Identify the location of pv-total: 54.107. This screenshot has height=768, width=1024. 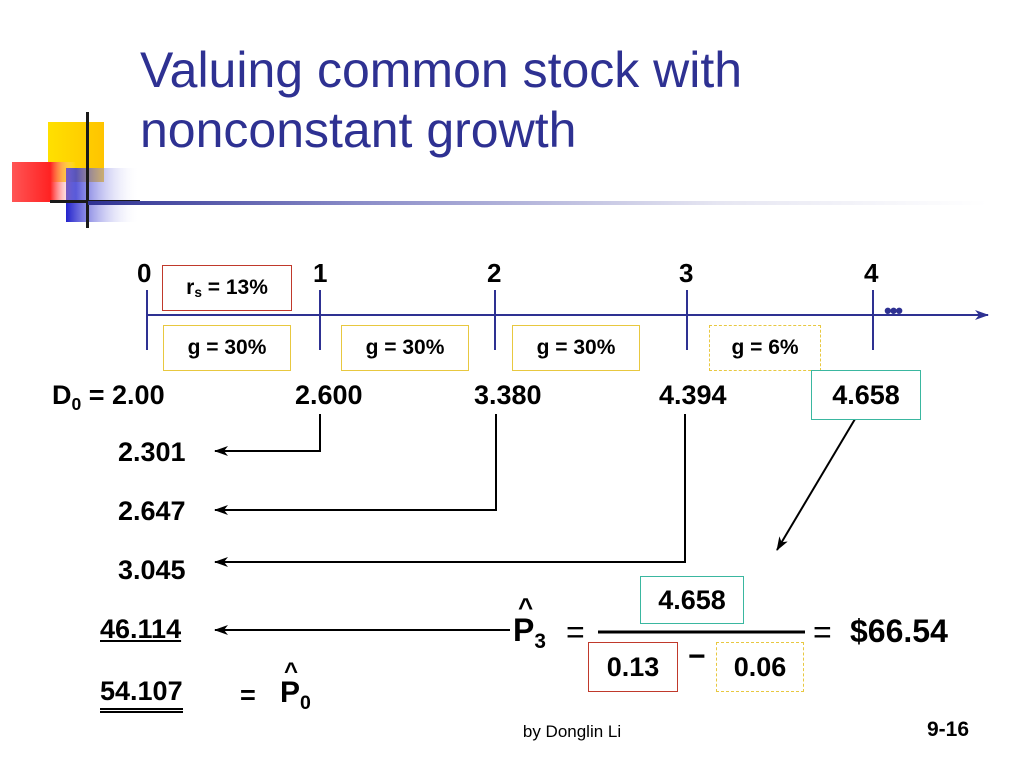
(141, 694).